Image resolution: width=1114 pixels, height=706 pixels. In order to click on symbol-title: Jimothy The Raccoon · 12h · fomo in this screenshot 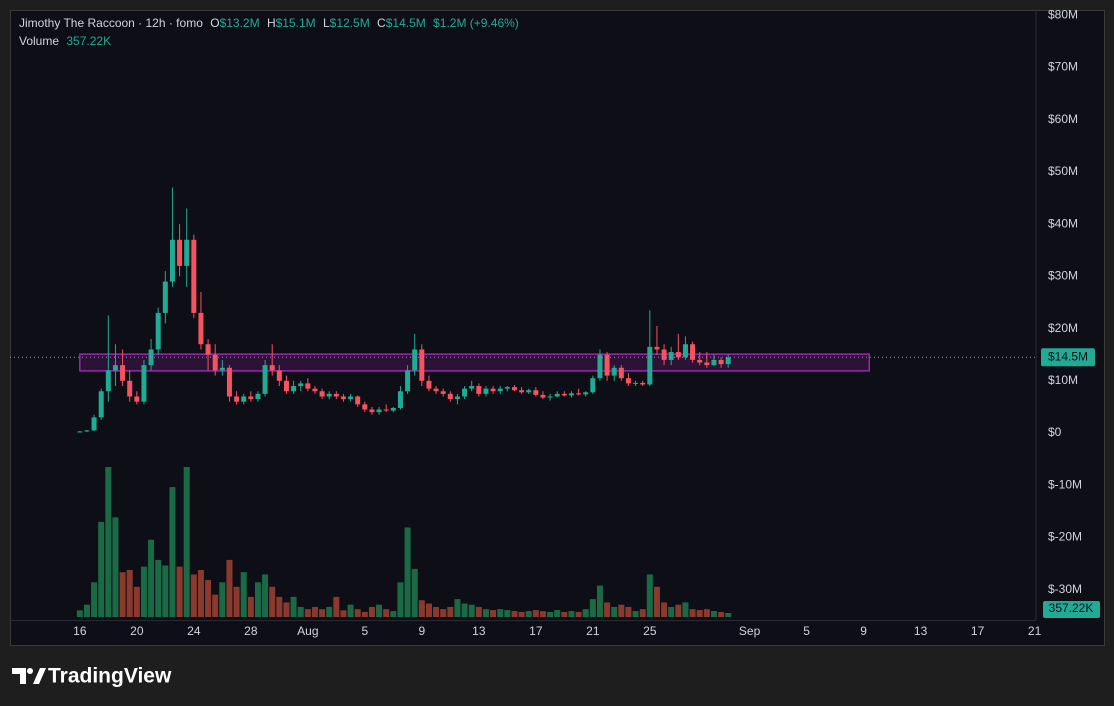, I will do `click(111, 23)`.